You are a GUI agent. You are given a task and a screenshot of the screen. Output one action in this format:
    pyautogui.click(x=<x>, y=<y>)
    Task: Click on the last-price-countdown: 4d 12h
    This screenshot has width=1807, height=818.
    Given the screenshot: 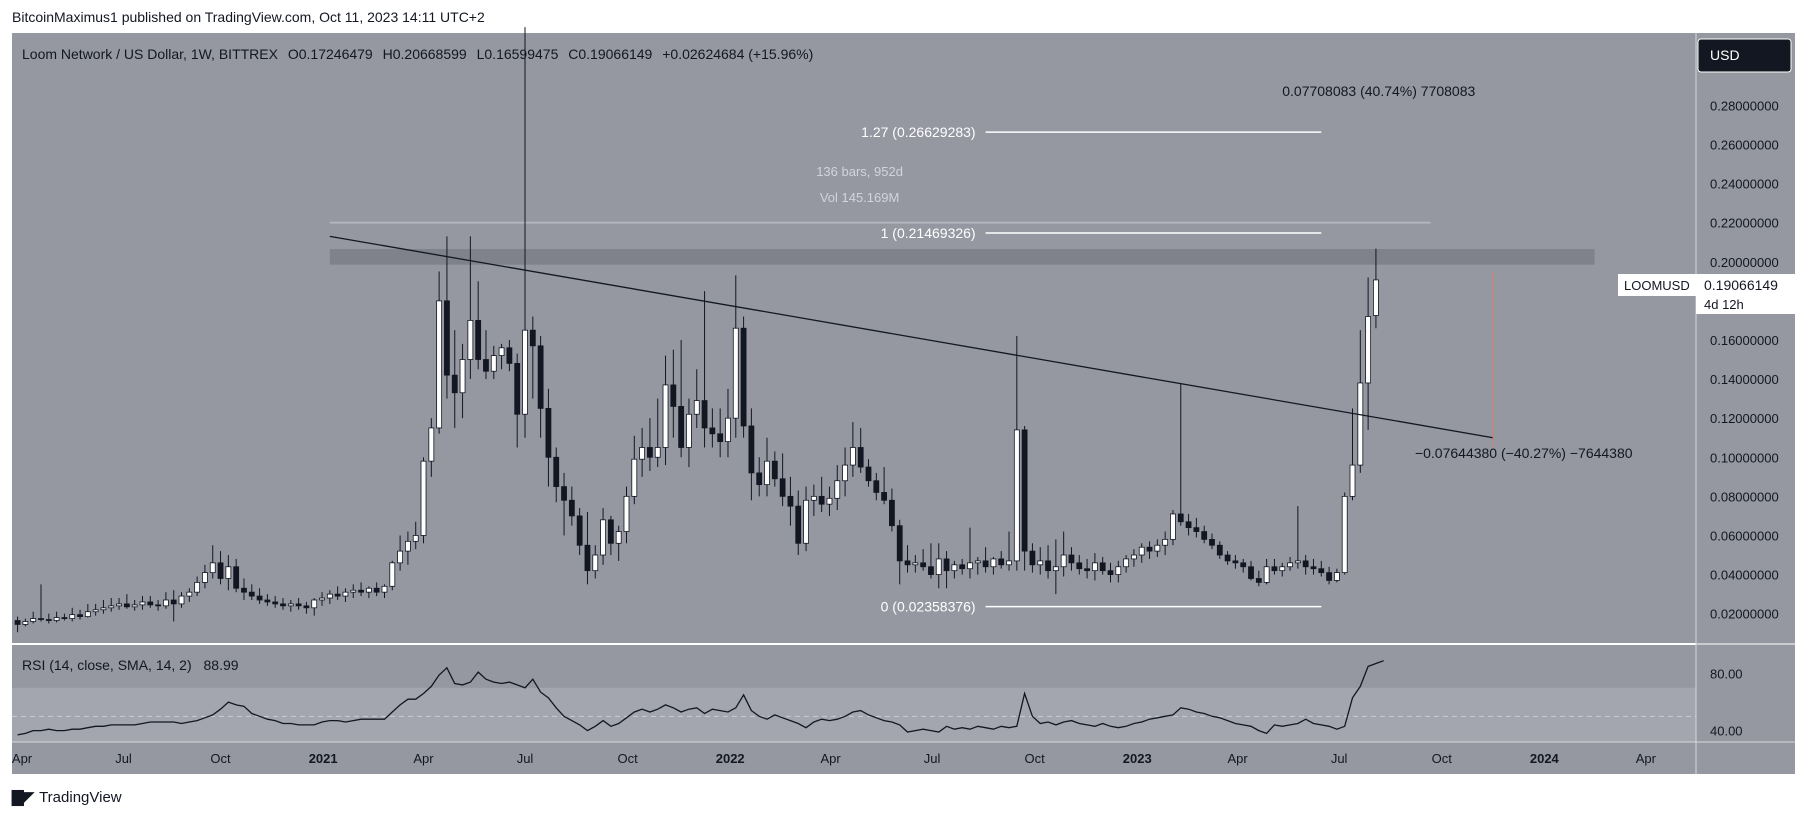 What is the action you would take?
    pyautogui.click(x=1724, y=304)
    